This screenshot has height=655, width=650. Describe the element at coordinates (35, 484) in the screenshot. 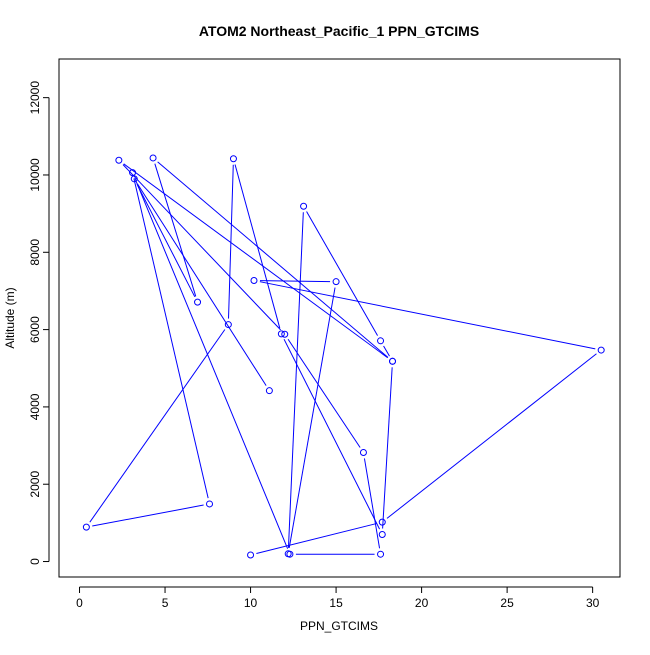

I see `y-tick-label: 2000` at that location.